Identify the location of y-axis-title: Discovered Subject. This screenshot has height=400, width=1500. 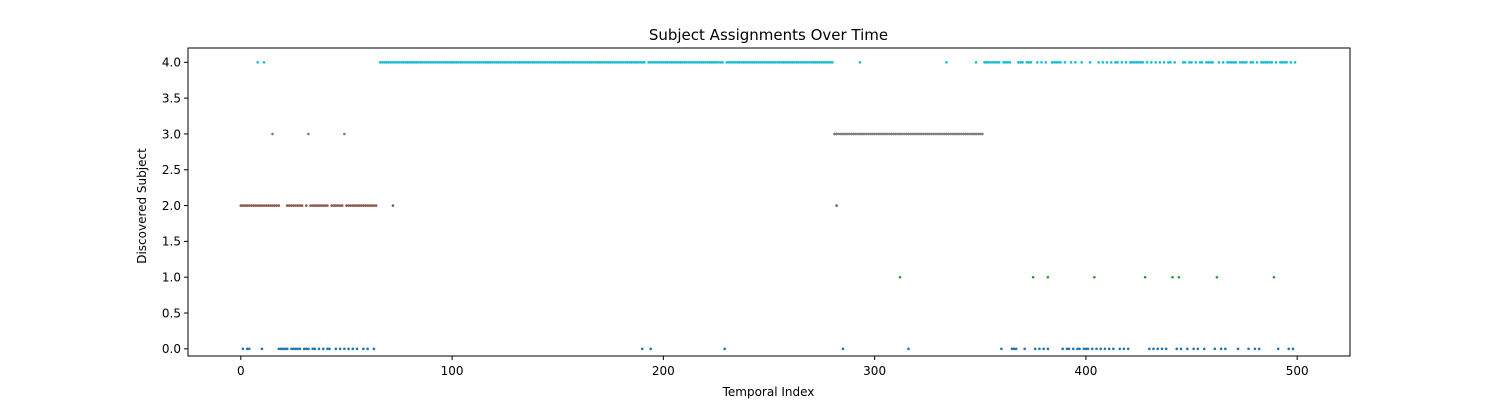
(142, 206).